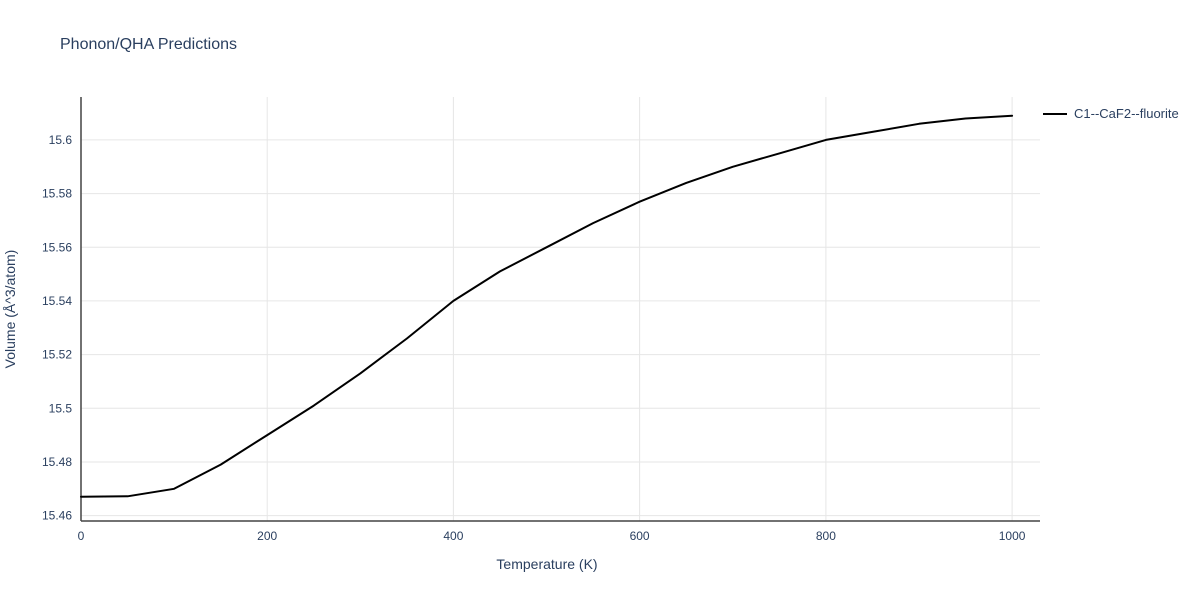  Describe the element at coordinates (57, 462) in the screenshot. I see `svg-text: 15.48` at that location.